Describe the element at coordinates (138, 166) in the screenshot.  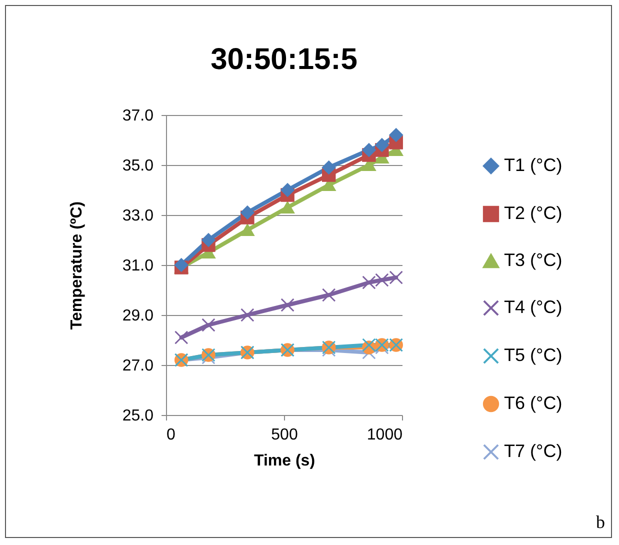
I see `y-tick-label: 35.0` at that location.